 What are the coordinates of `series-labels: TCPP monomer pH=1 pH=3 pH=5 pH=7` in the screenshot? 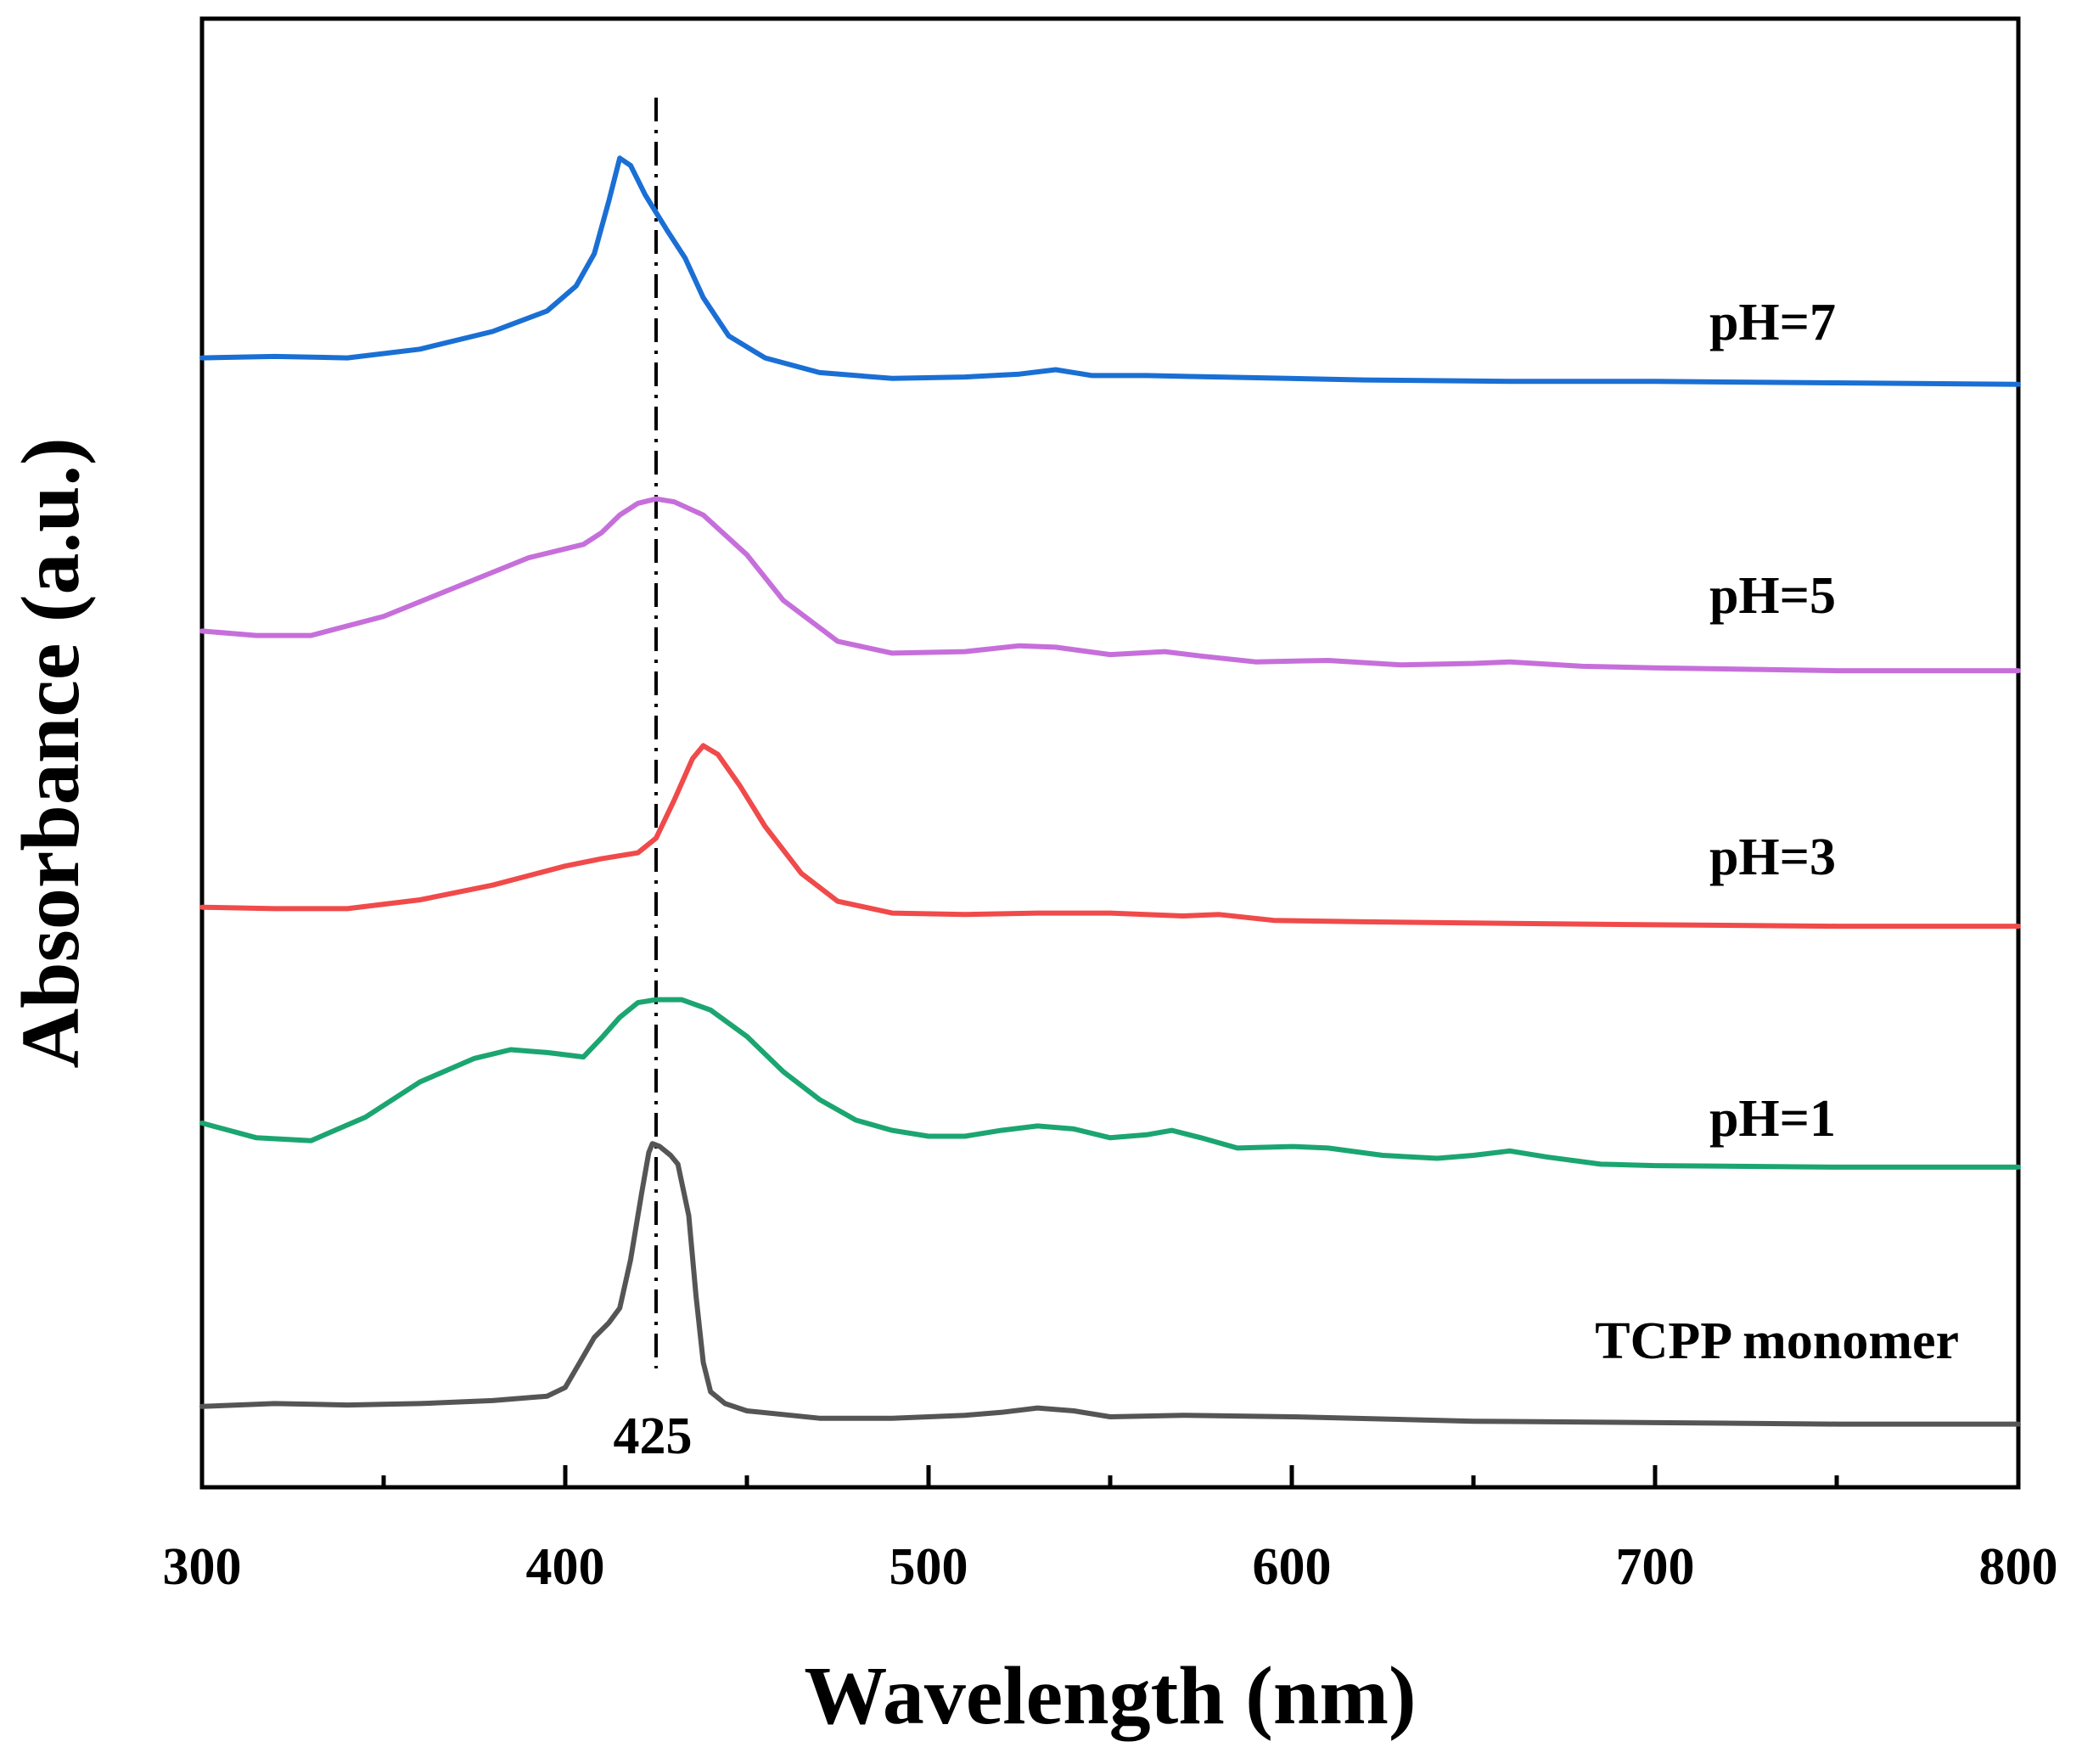 It's located at (1777, 832).